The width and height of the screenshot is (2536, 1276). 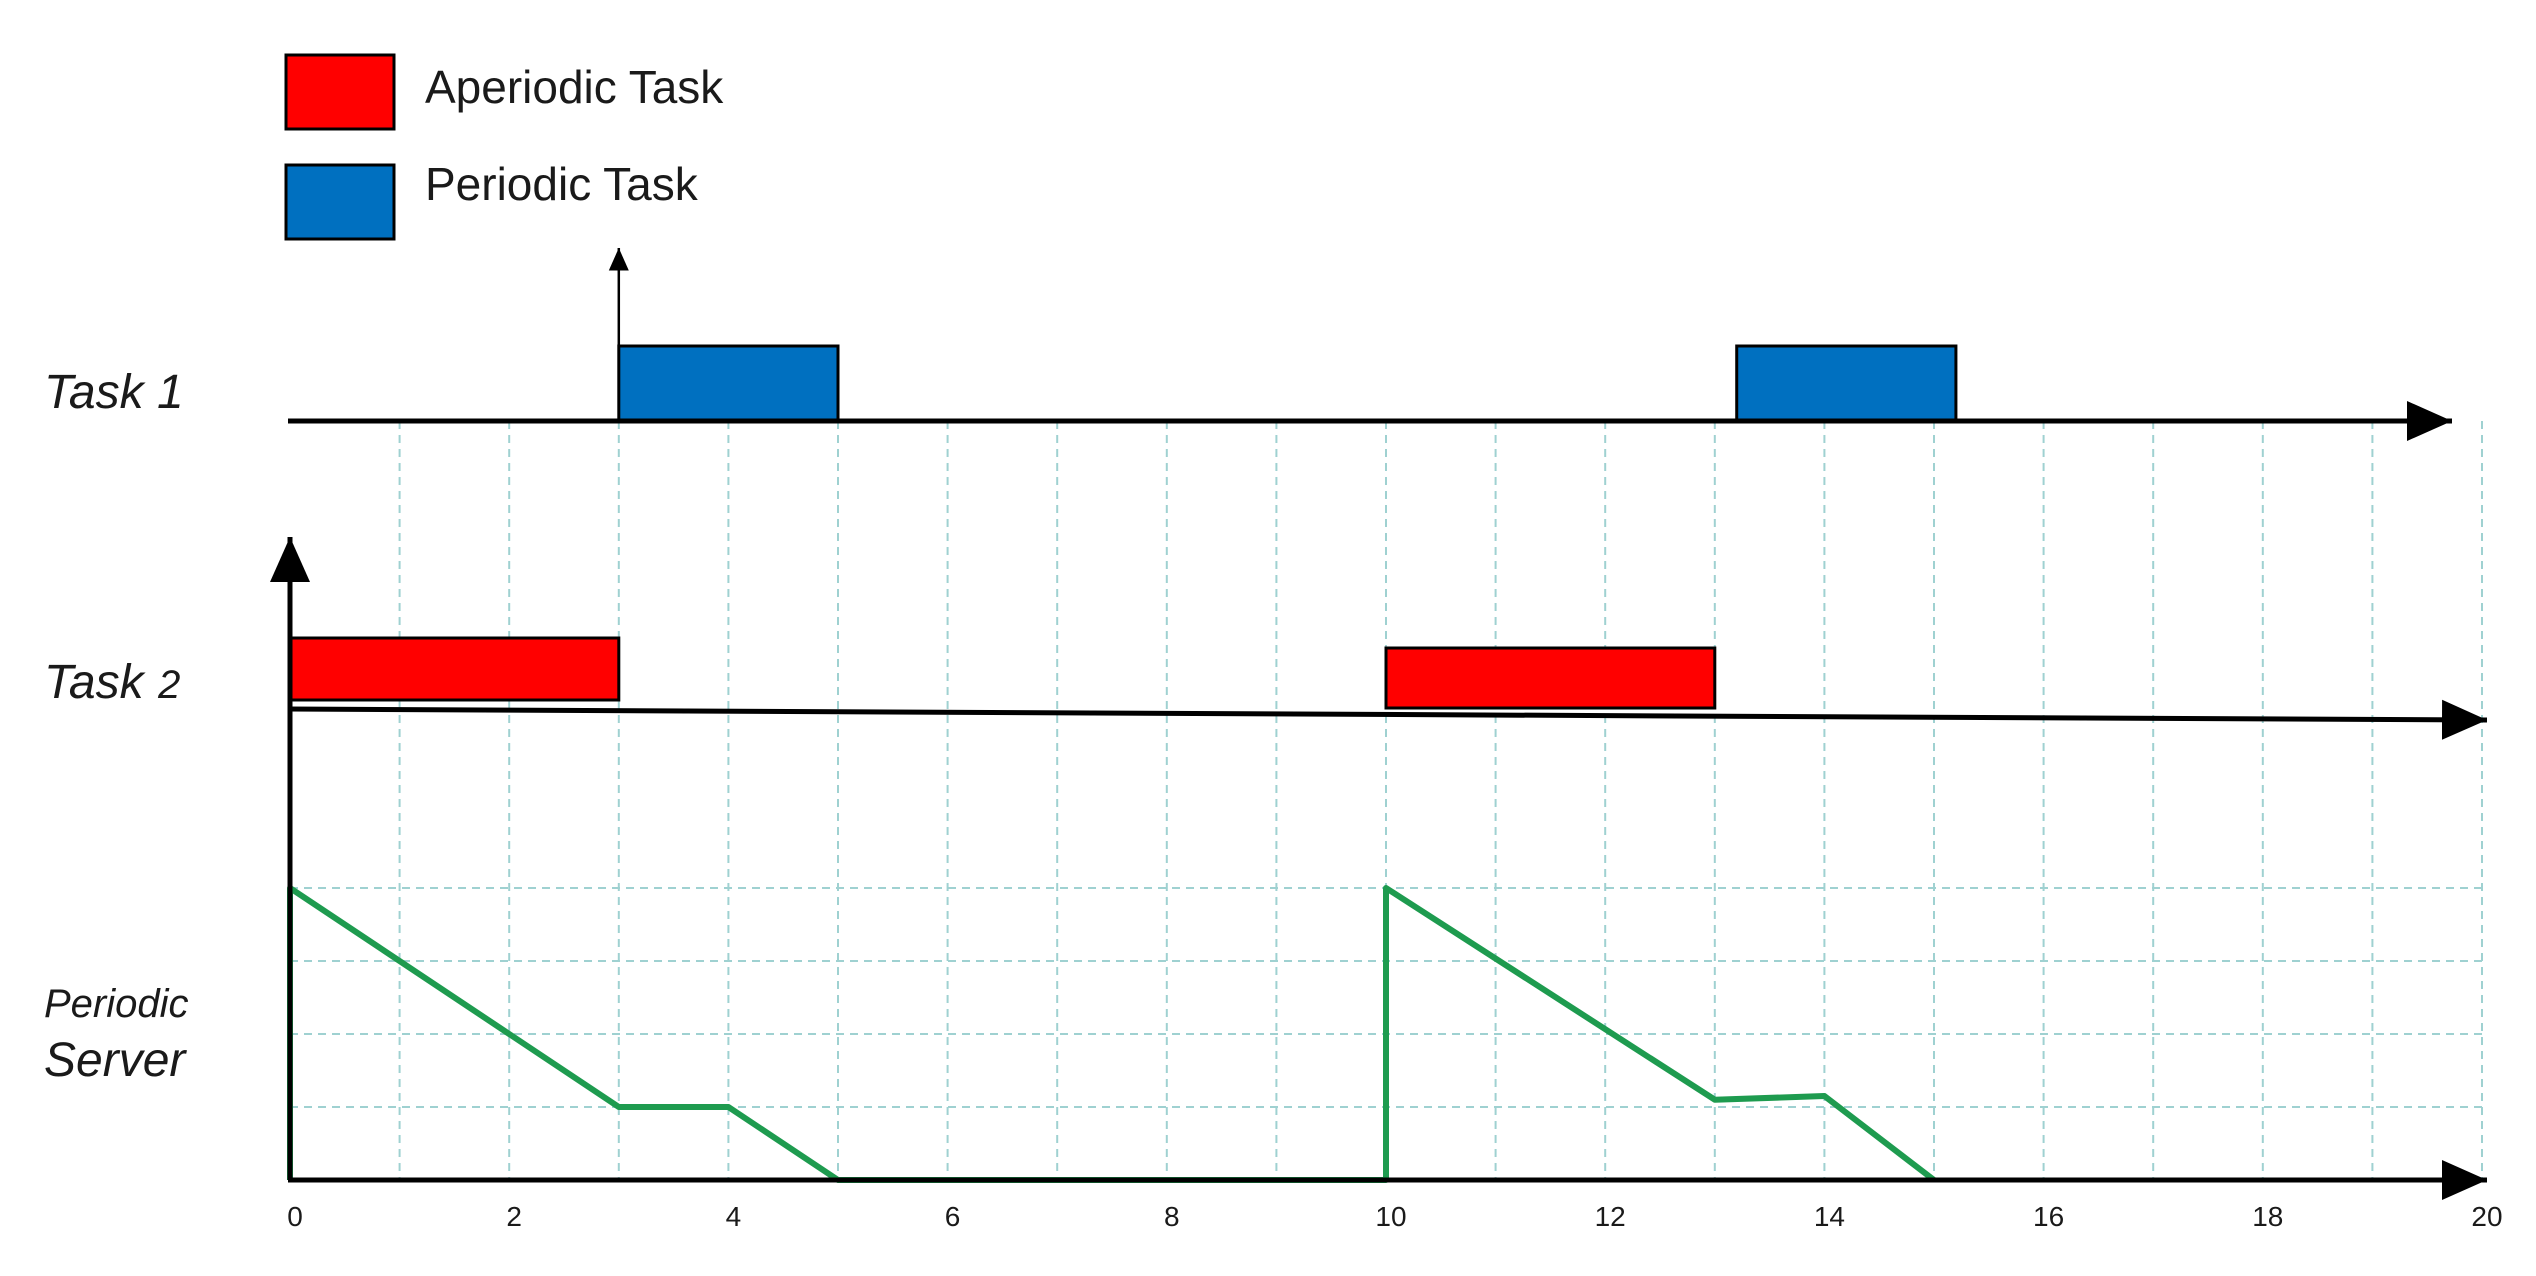 I want to click on x-tick-label: 0, so click(x=295, y=1216).